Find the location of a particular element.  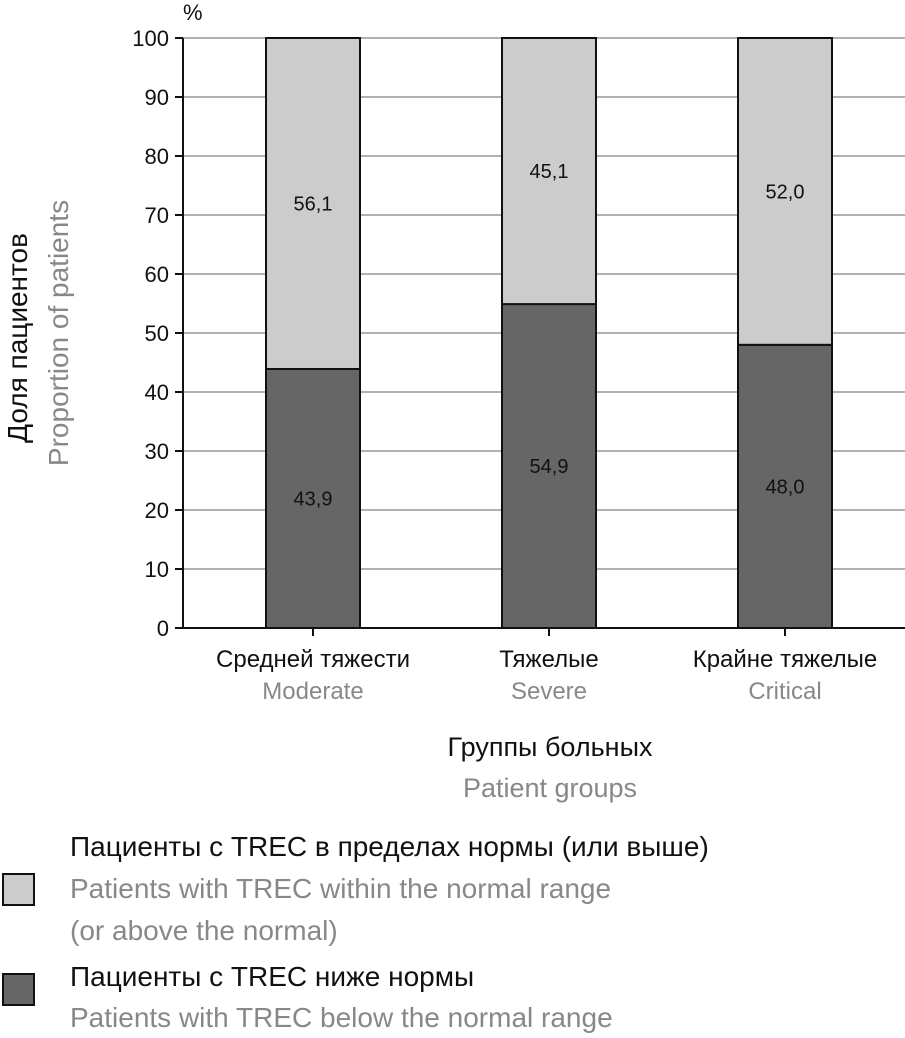

x-axis-label-en: Patient groups is located at coordinates (550, 788).